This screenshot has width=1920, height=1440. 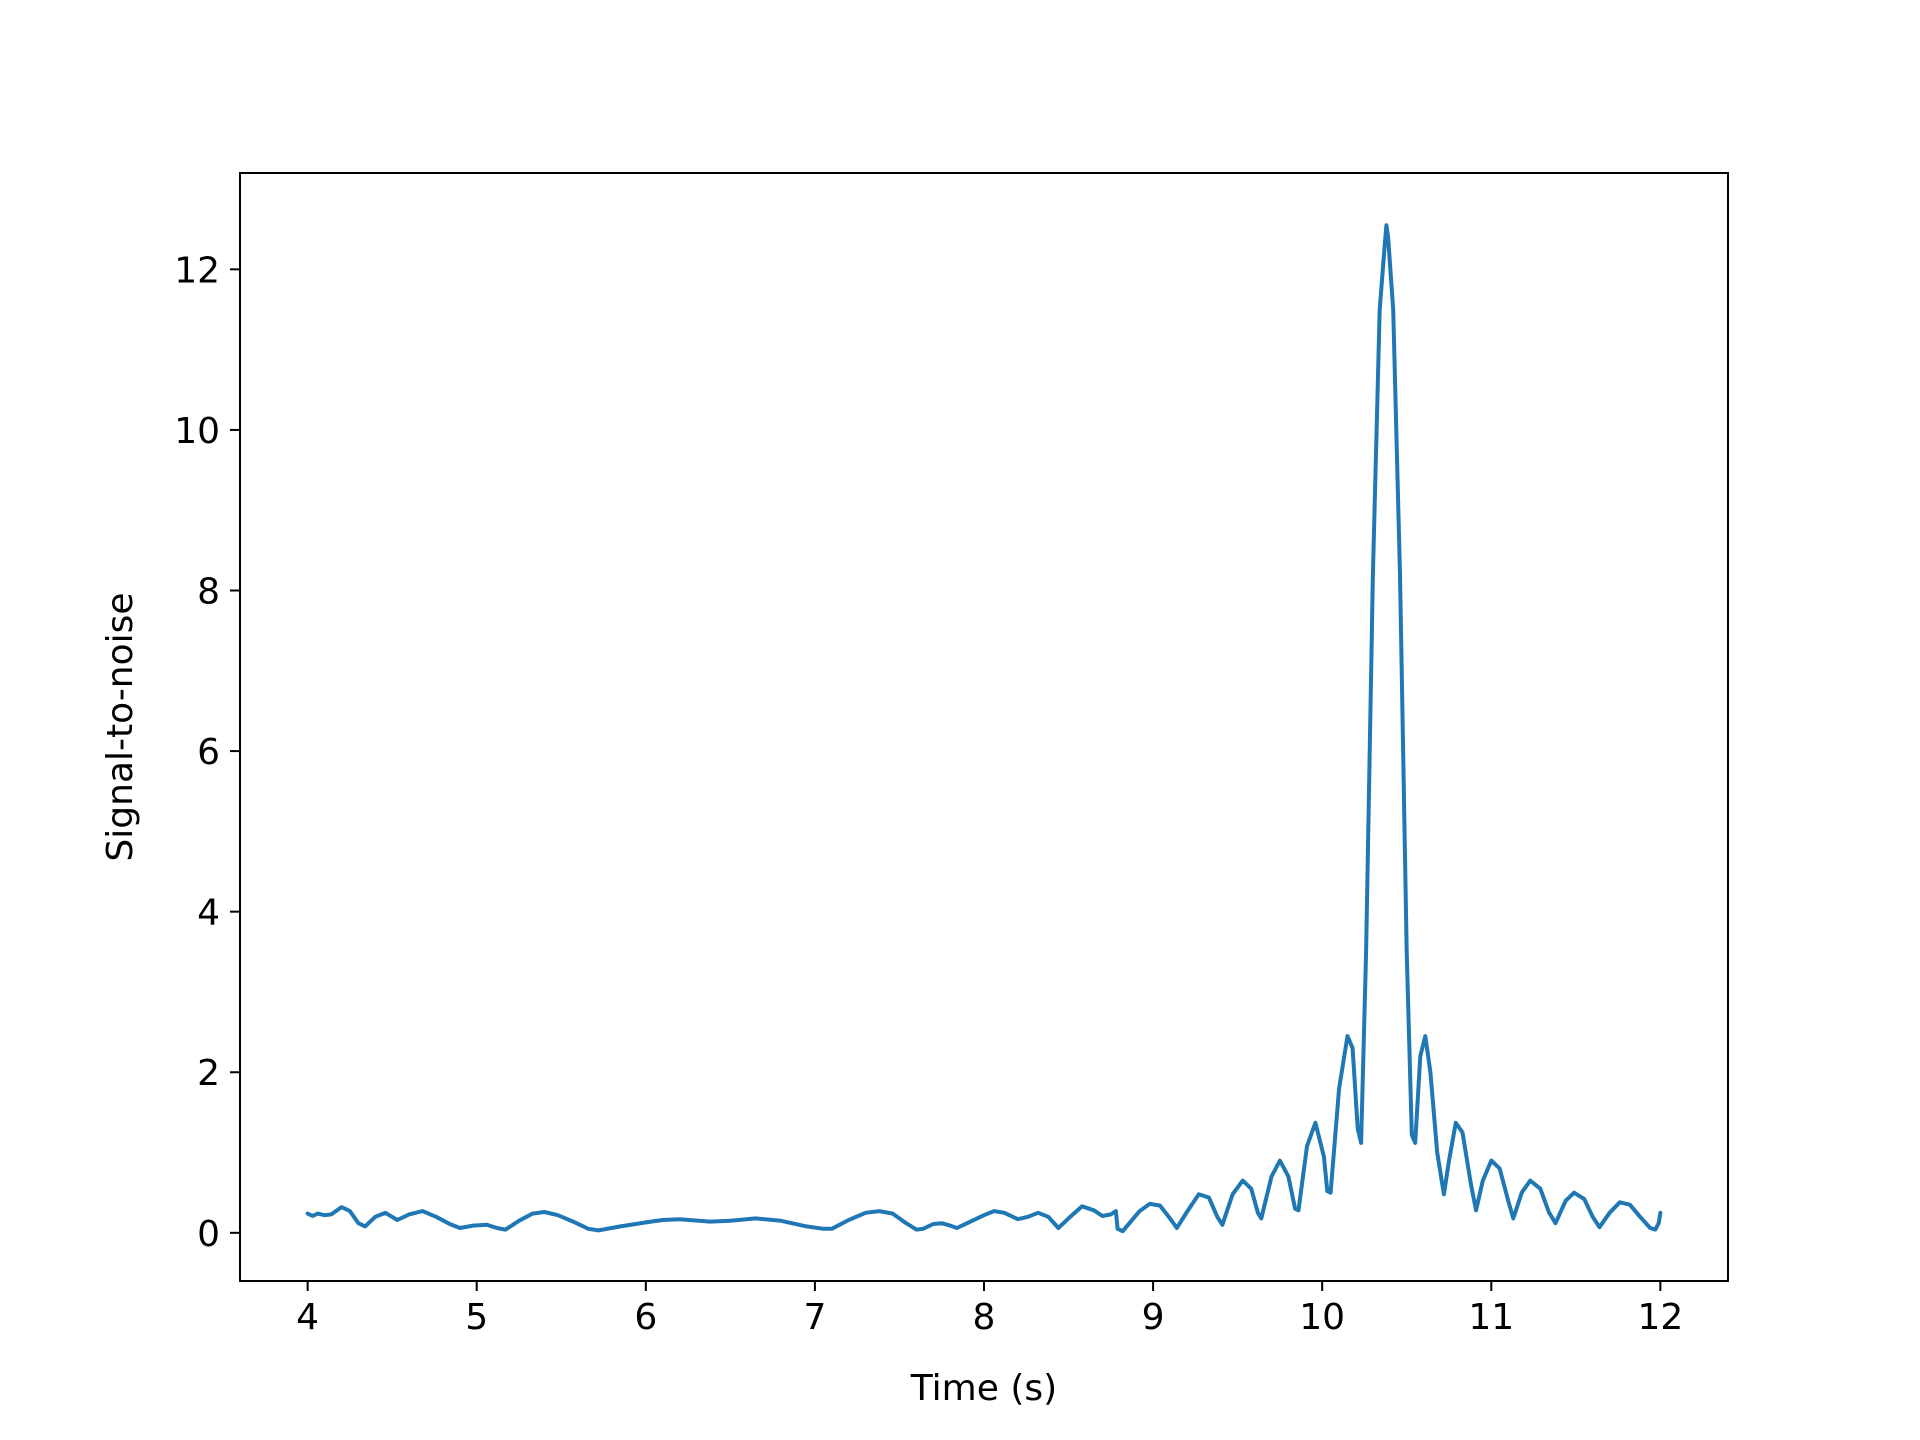 What do you see at coordinates (208, 1073) in the screenshot?
I see `y-tick-label: 2` at bounding box center [208, 1073].